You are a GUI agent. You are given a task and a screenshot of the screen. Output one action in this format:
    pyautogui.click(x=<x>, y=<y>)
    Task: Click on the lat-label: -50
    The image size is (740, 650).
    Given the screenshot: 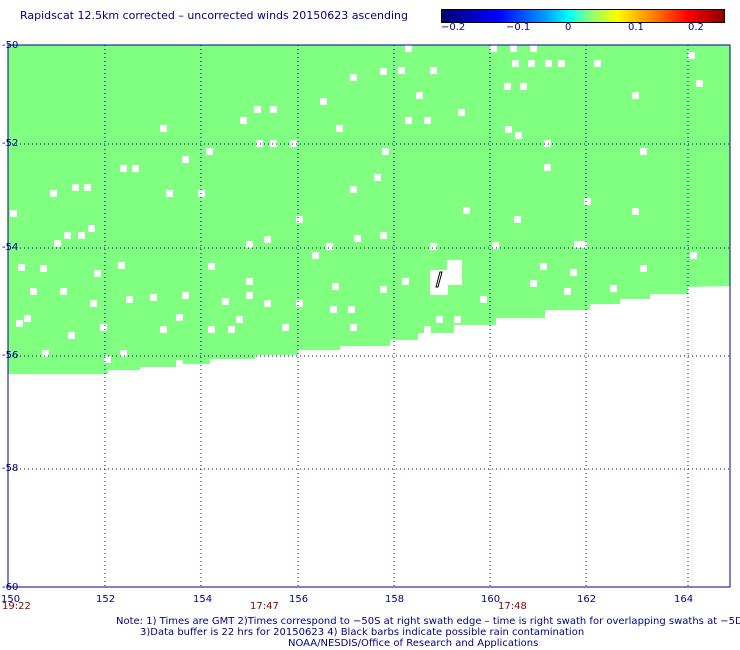 What is the action you would take?
    pyautogui.click(x=10, y=45)
    